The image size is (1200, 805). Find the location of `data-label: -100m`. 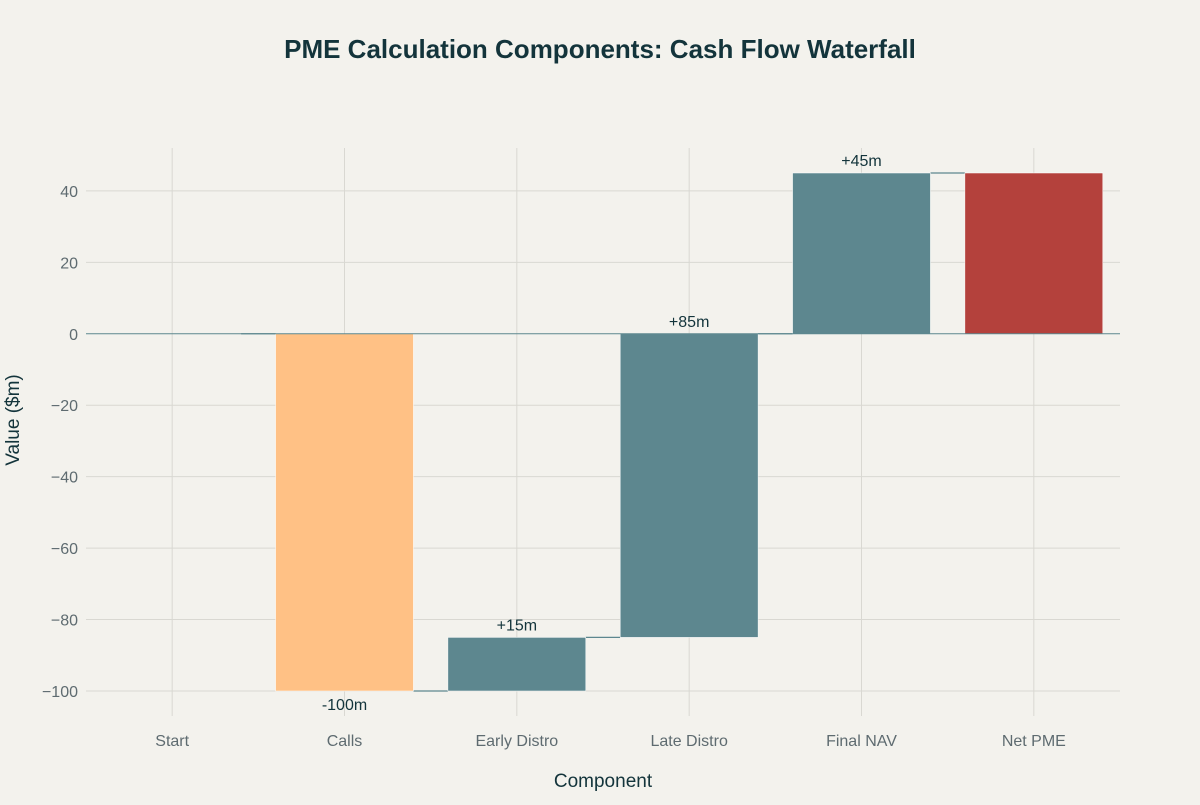

data-label: -100m is located at coordinates (344, 705).